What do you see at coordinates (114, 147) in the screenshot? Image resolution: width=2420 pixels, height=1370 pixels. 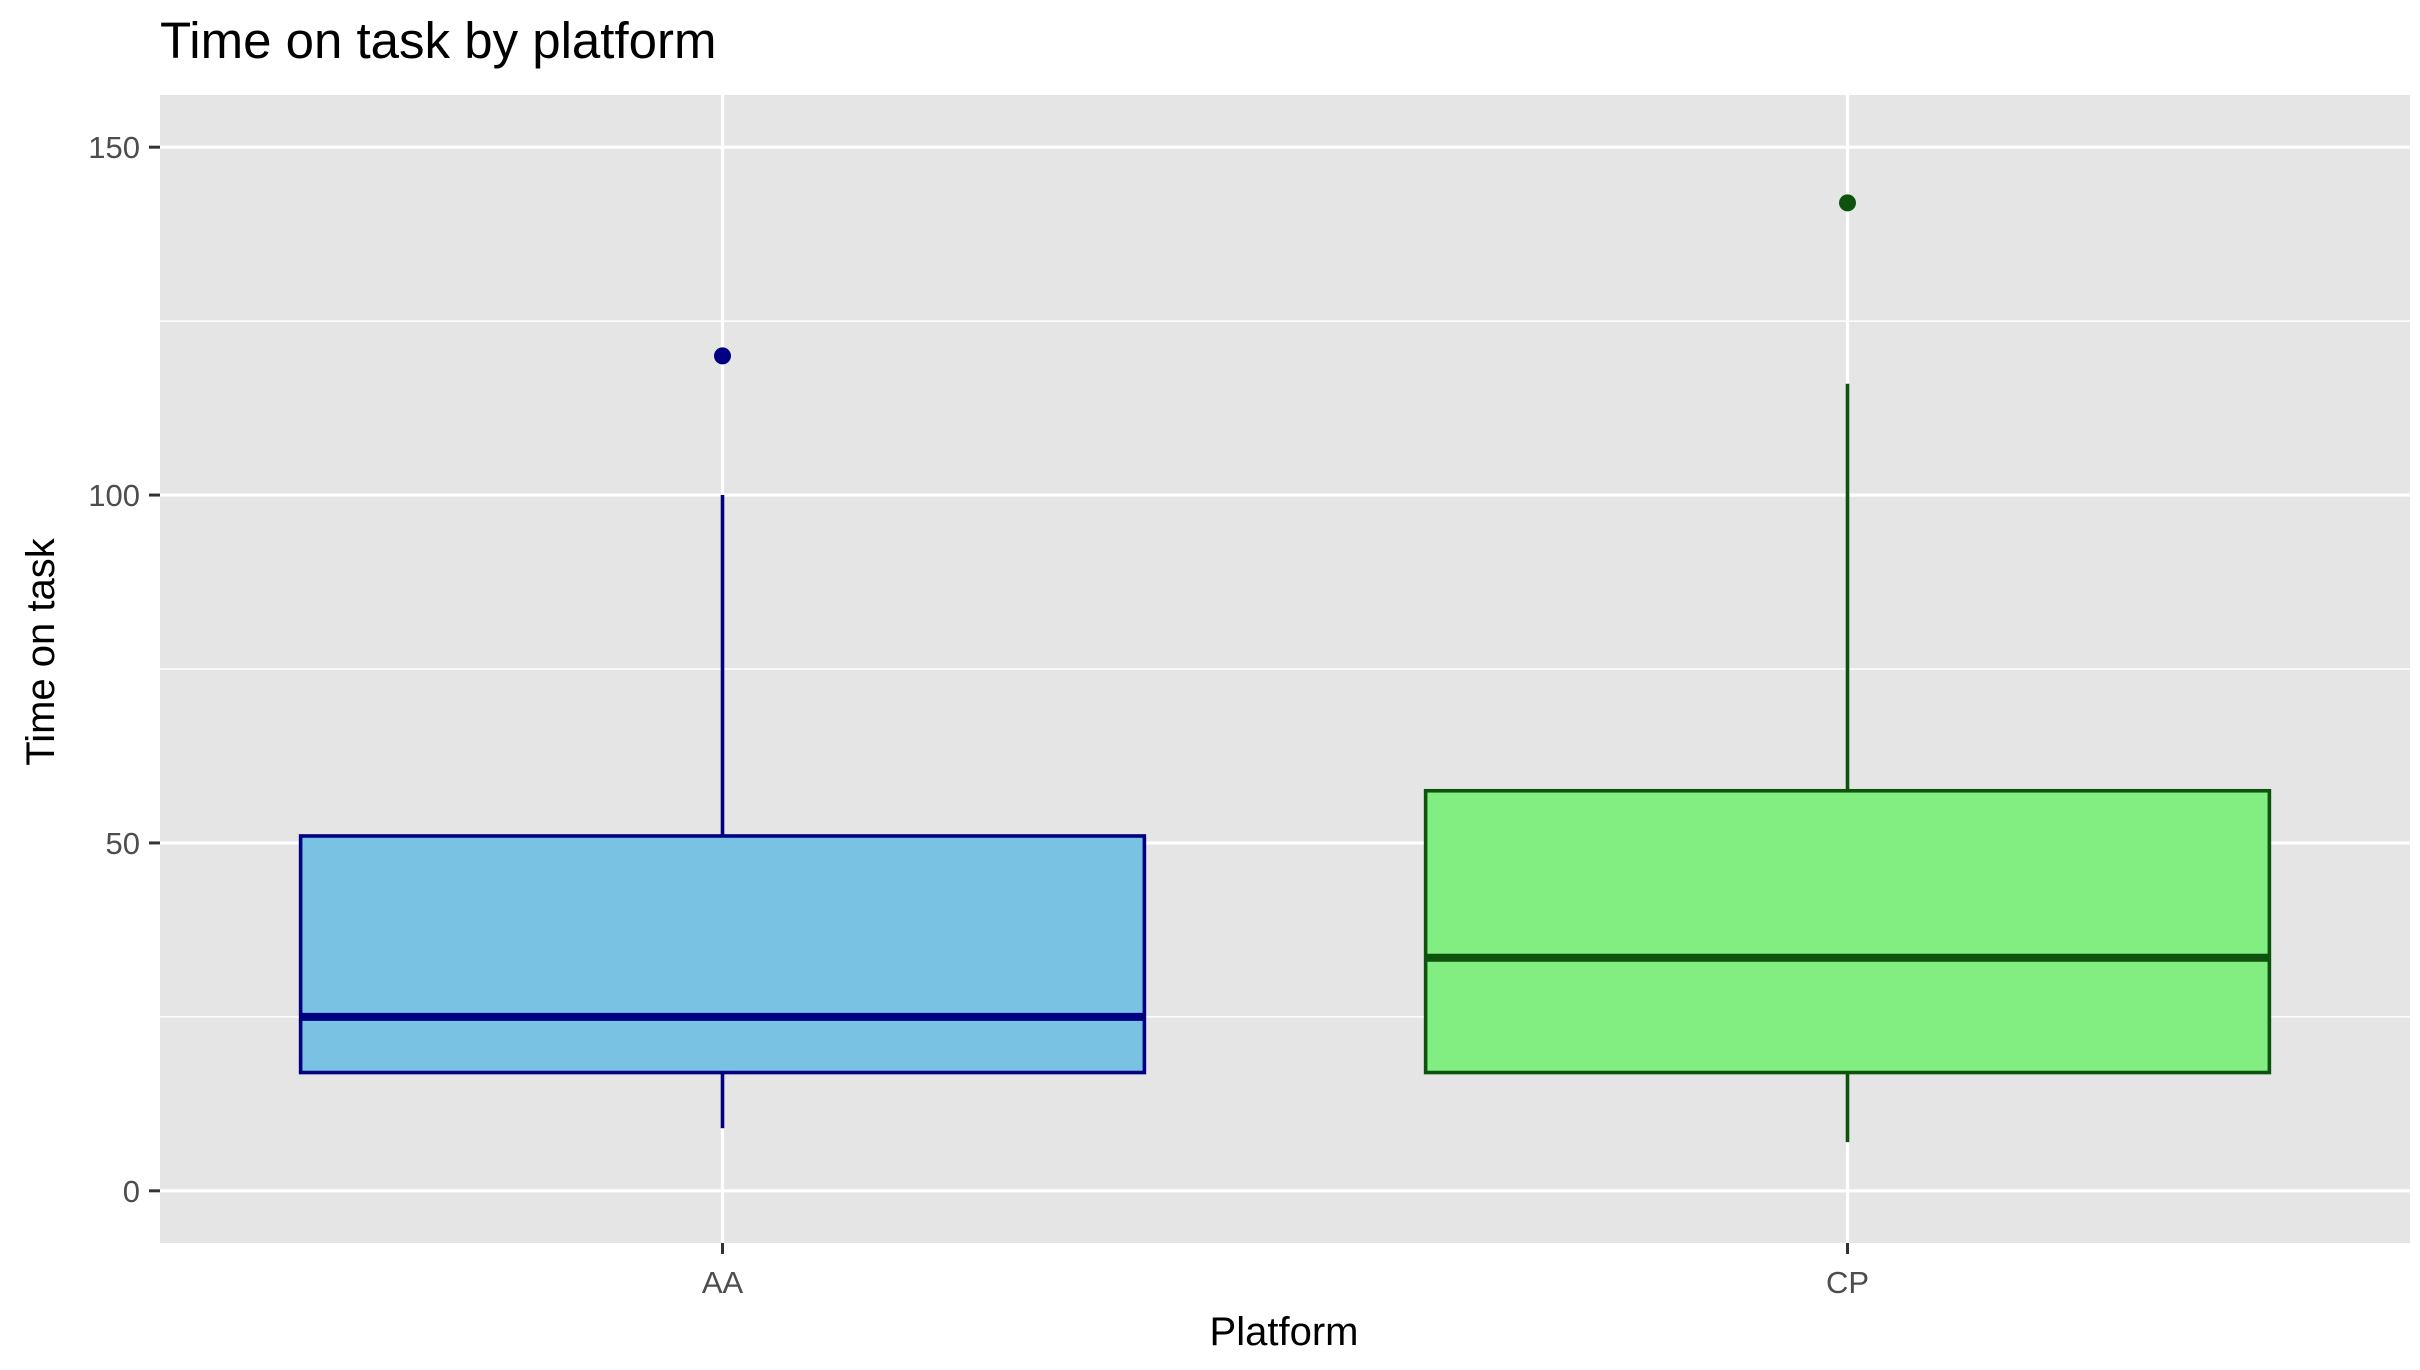 I see `y-tick-label: 150` at bounding box center [114, 147].